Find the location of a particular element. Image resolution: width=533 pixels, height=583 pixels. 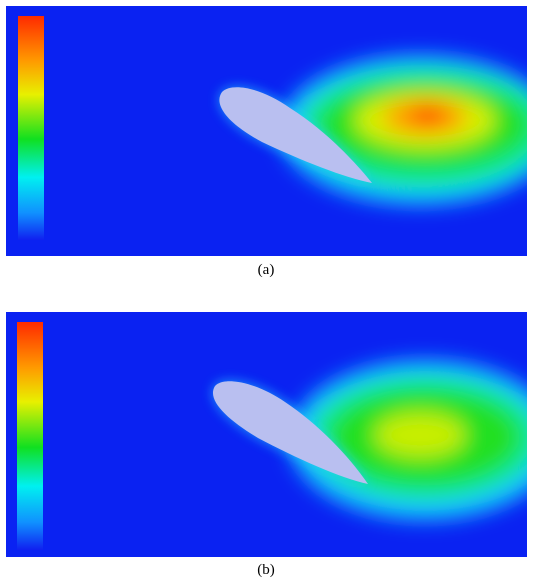

wake-contour is located at coordinates (408, 440).